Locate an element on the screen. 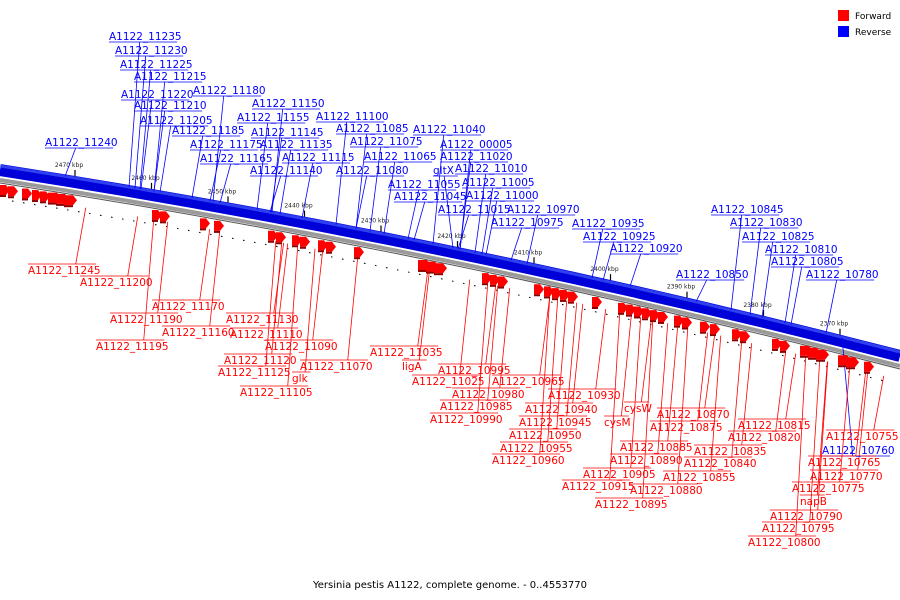  forward-gene-label: A1122_10940 is located at coordinates (561, 410).